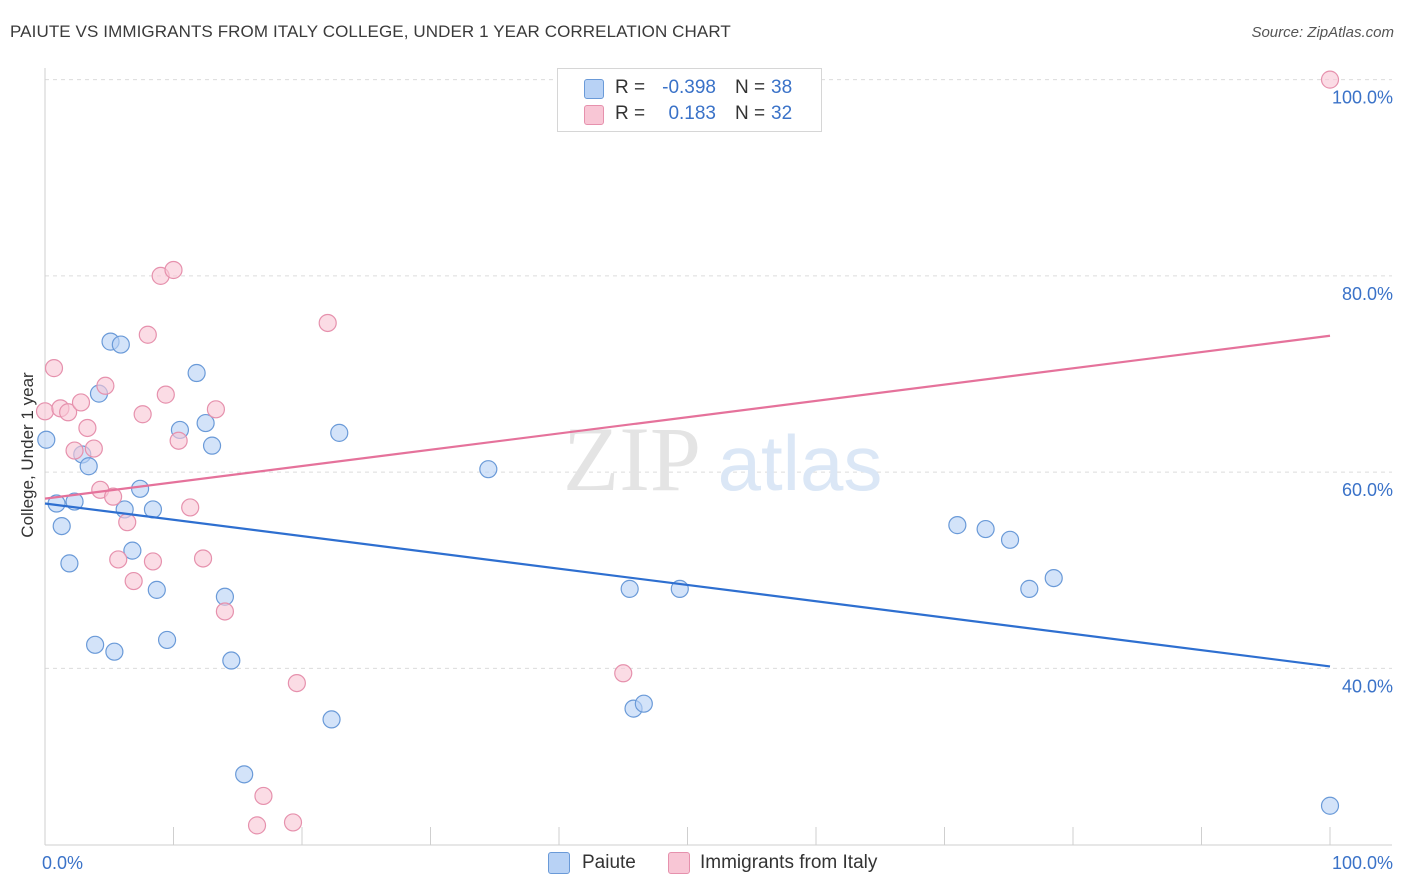 This screenshot has height=892, width=1406. Describe the element at coordinates (1367, 686) in the screenshot. I see `y-tick-label: 40.0%` at that location.